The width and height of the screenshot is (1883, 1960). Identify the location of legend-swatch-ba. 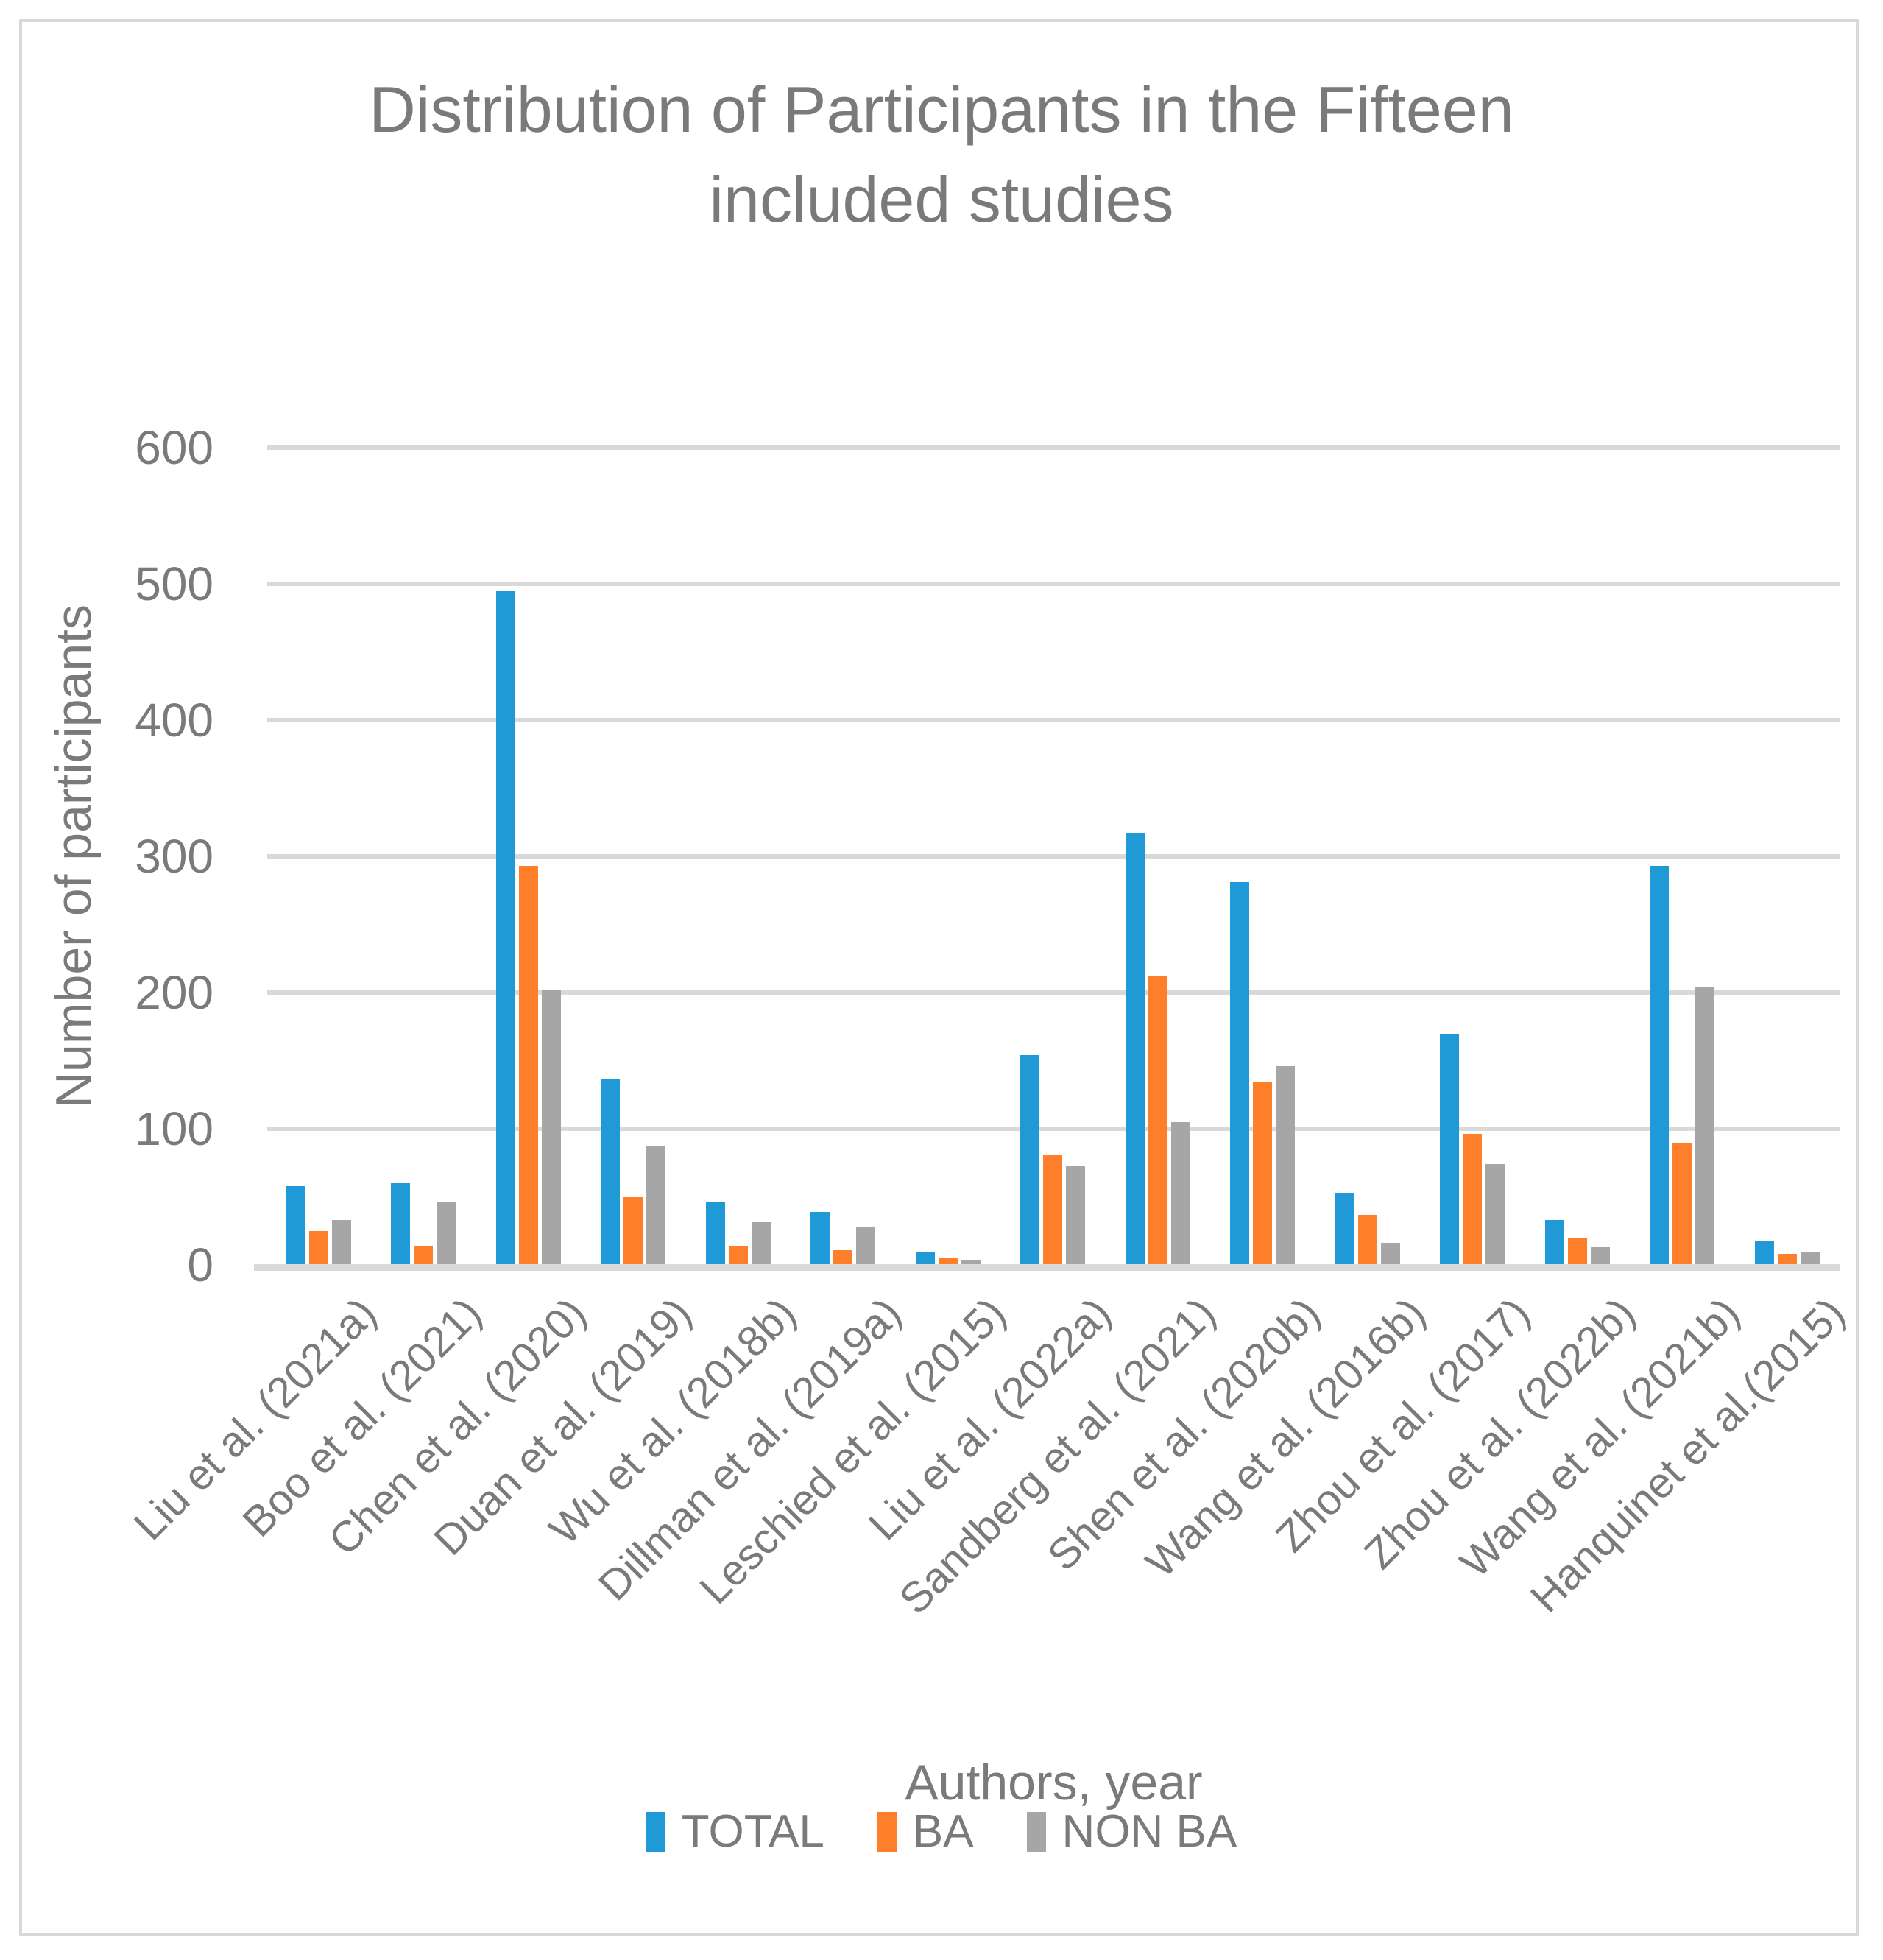
(887, 1831).